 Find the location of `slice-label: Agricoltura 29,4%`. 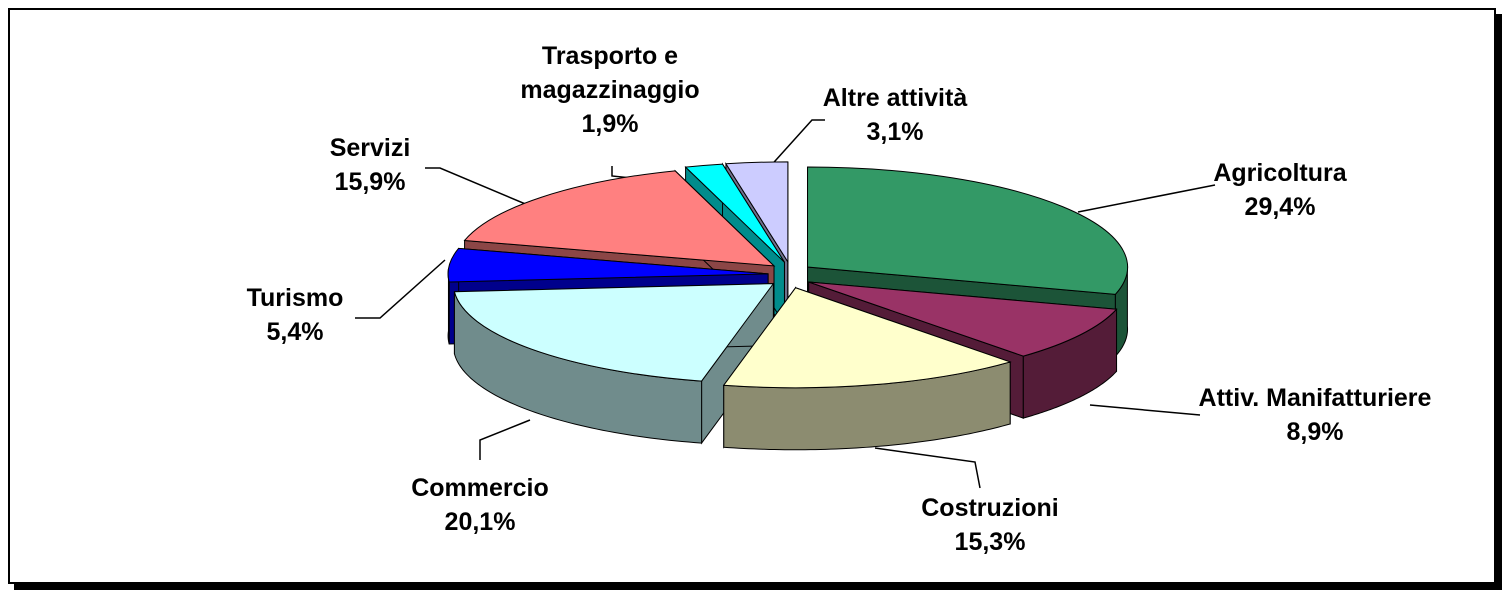

slice-label: Agricoltura 29,4% is located at coordinates (1280, 190).